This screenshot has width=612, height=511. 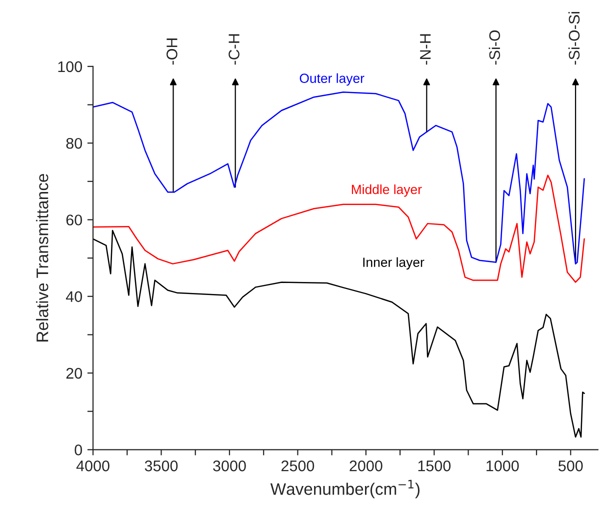 I want to click on x-tick-label: 3500, so click(x=161, y=466).